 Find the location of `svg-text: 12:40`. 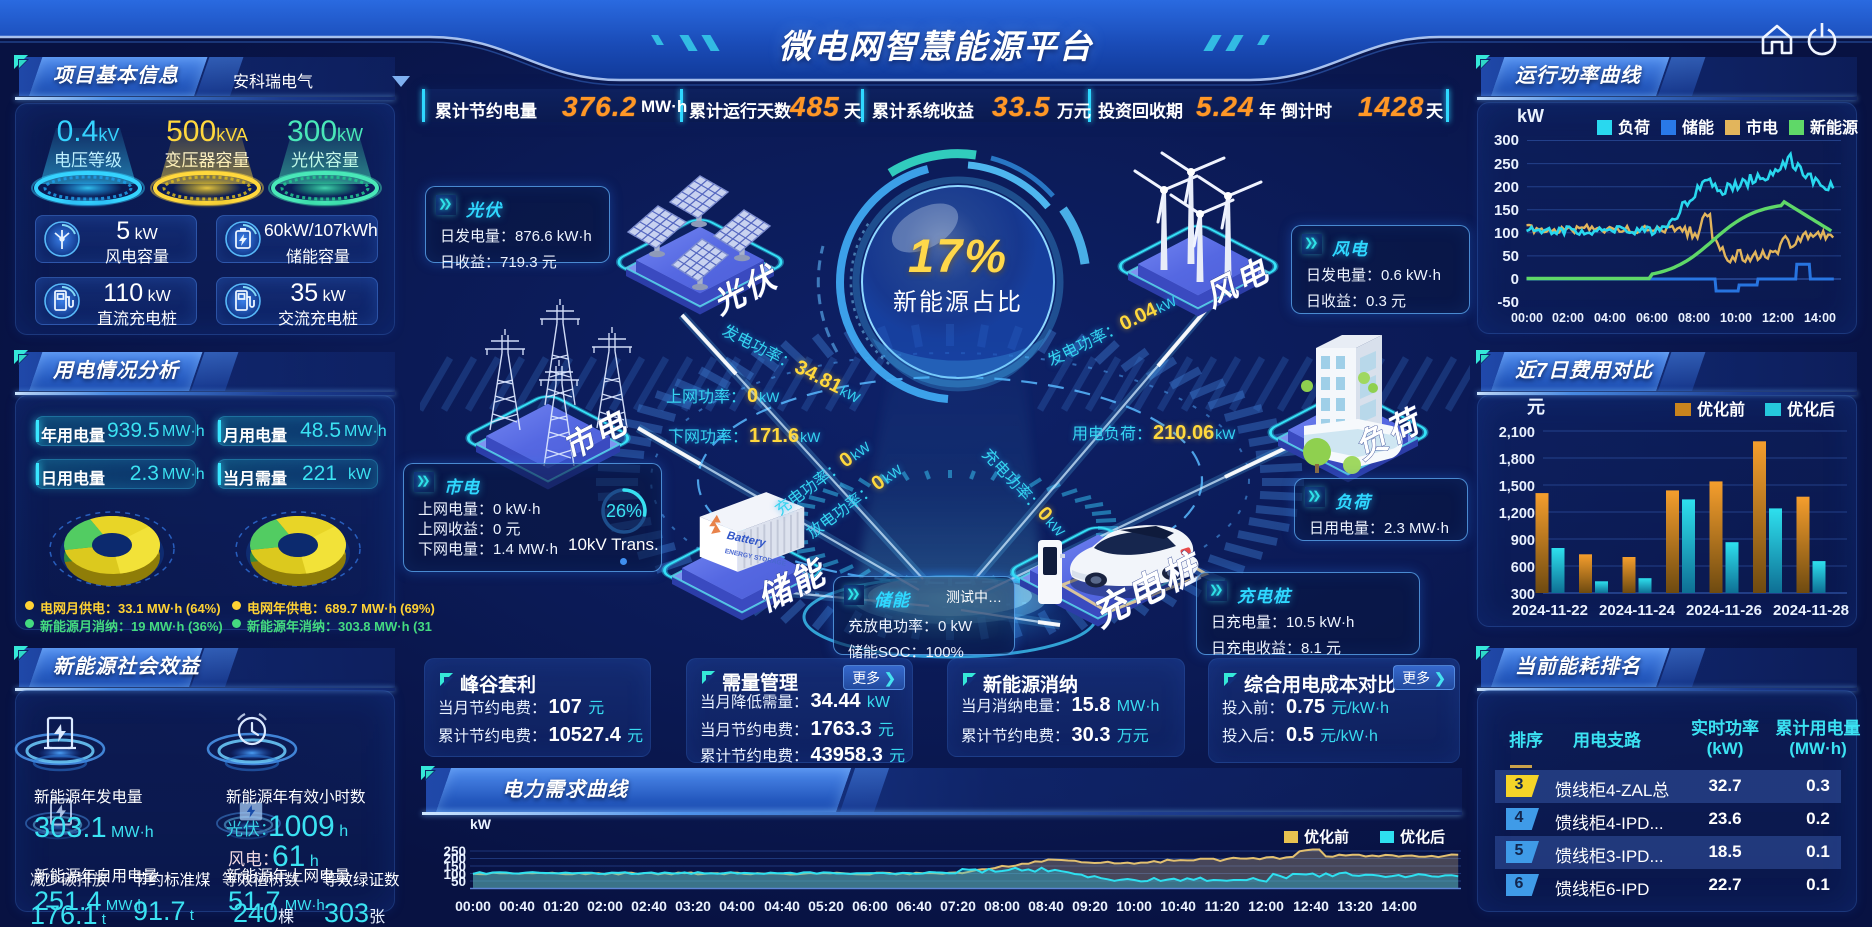

svg-text: 12:40 is located at coordinates (1311, 906).